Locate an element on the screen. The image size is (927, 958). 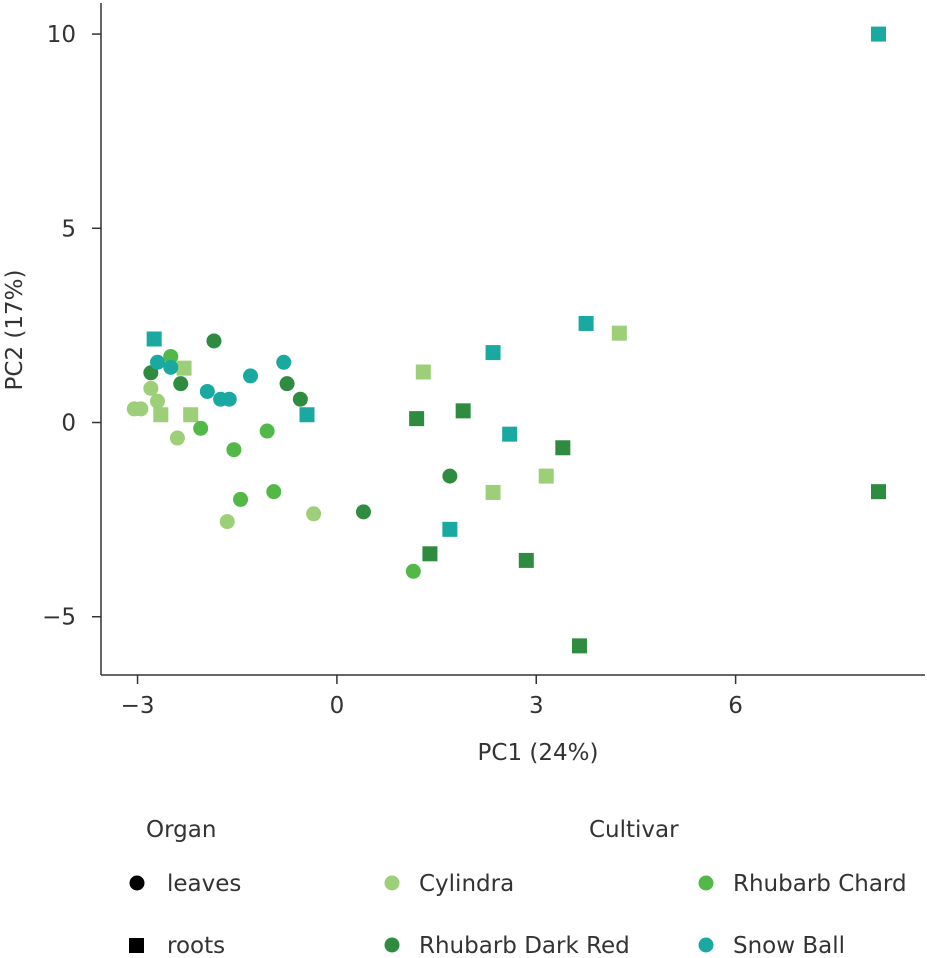
y-tick-label: −5 is located at coordinates (59, 618).